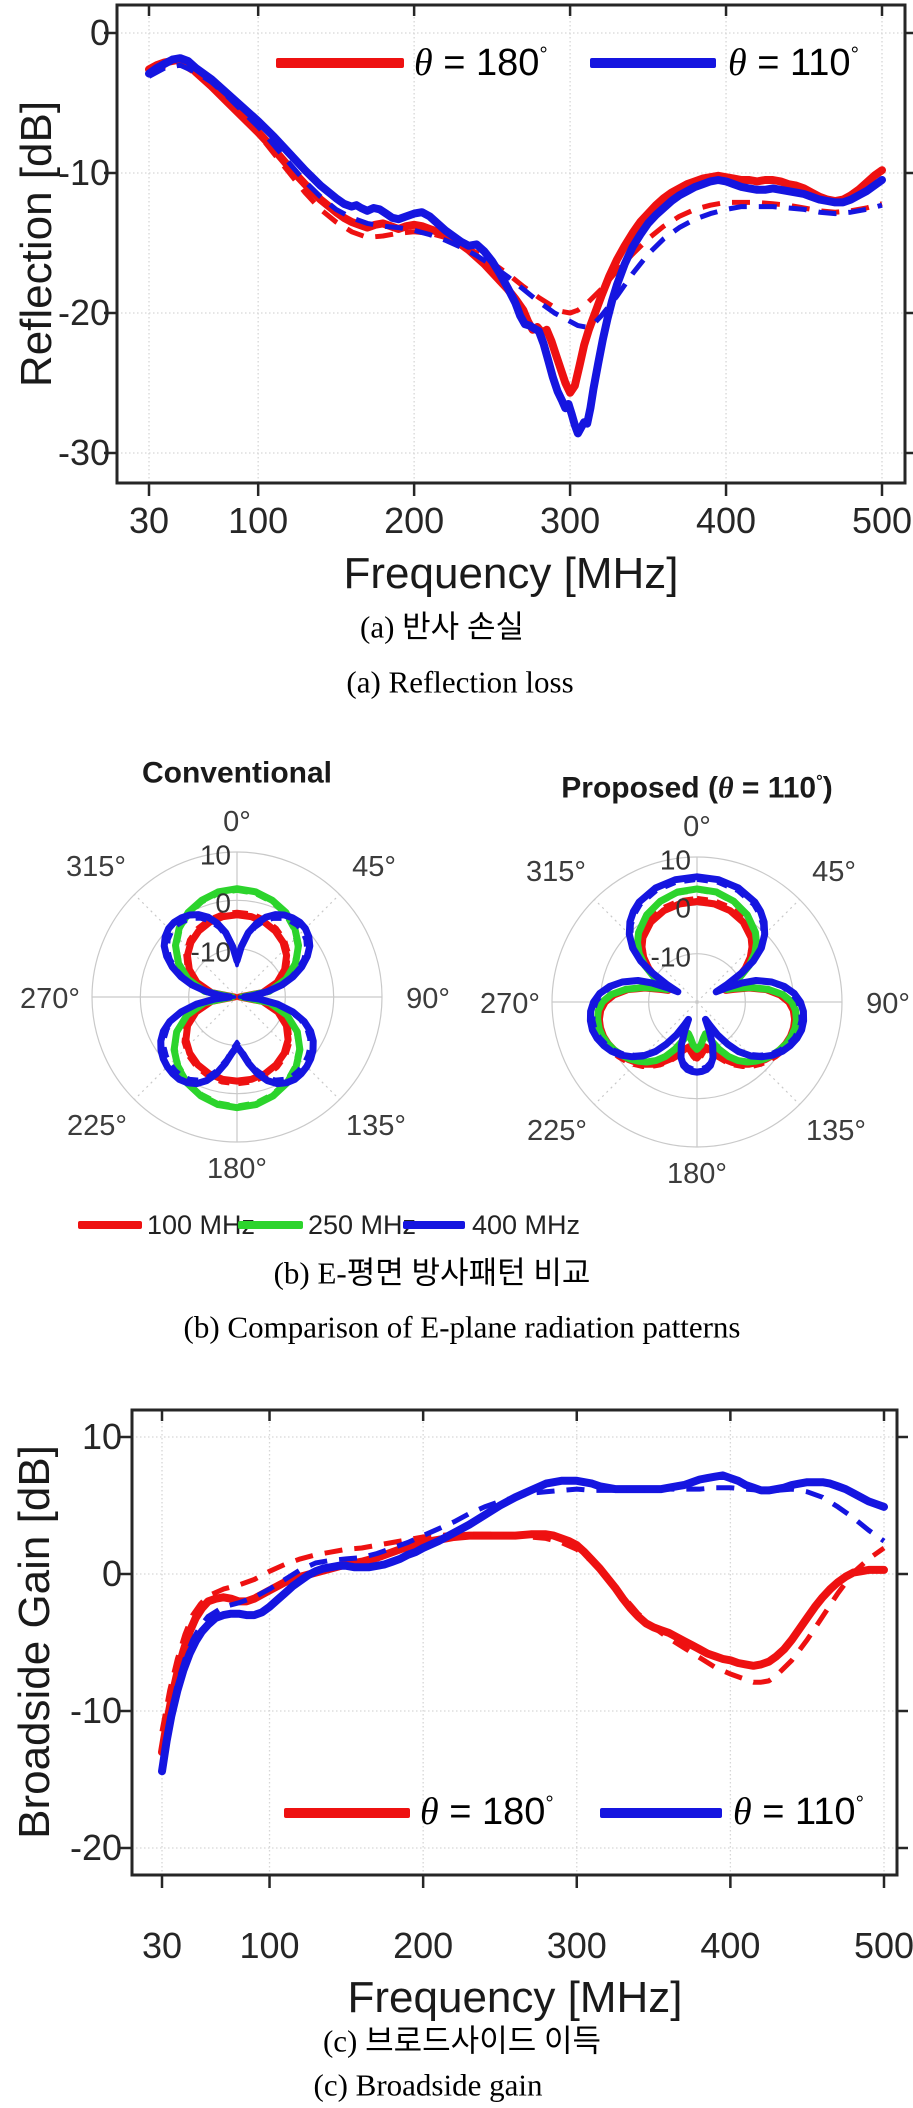 The height and width of the screenshot is (2108, 913). What do you see at coordinates (462, 2041) in the screenshot?
I see `caption-c-korean: (c) 브로드사이드 이득` at bounding box center [462, 2041].